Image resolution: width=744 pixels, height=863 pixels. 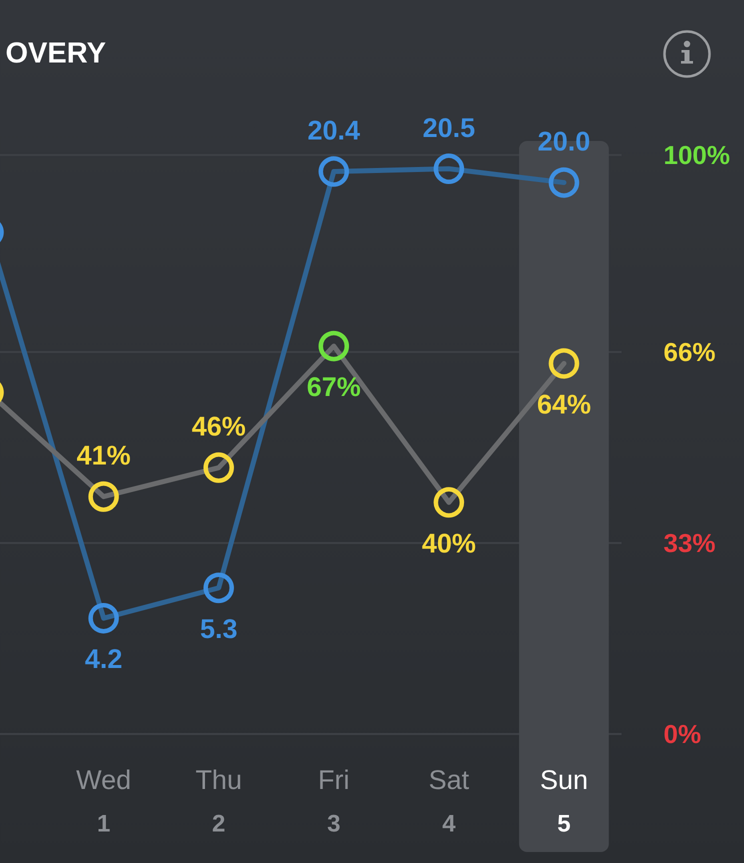 What do you see at coordinates (333, 131) in the screenshot?
I see `data-label: 20.4` at bounding box center [333, 131].